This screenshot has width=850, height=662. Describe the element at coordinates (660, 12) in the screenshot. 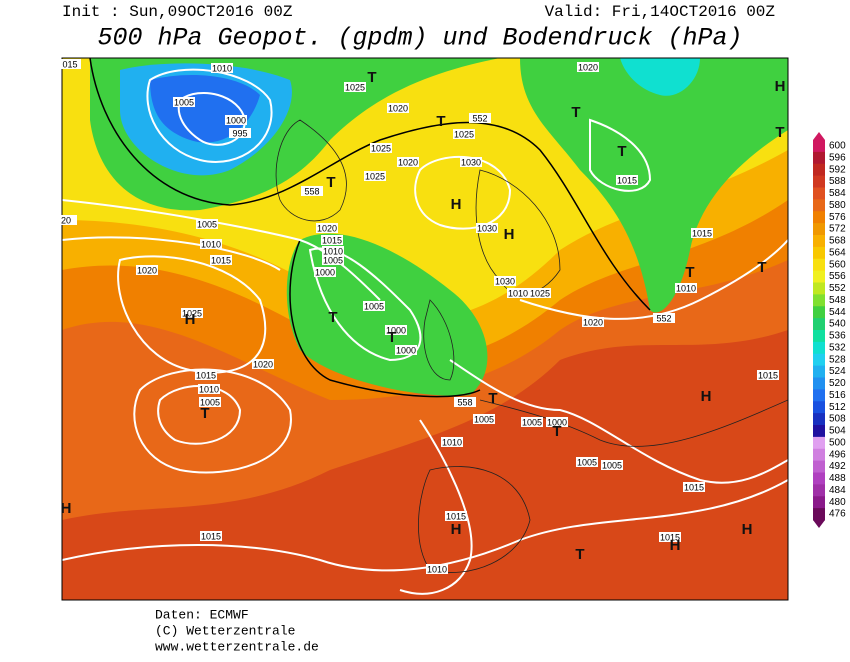

I see `valid-time: Valid: Fri,14OCT2016 00Z` at that location.